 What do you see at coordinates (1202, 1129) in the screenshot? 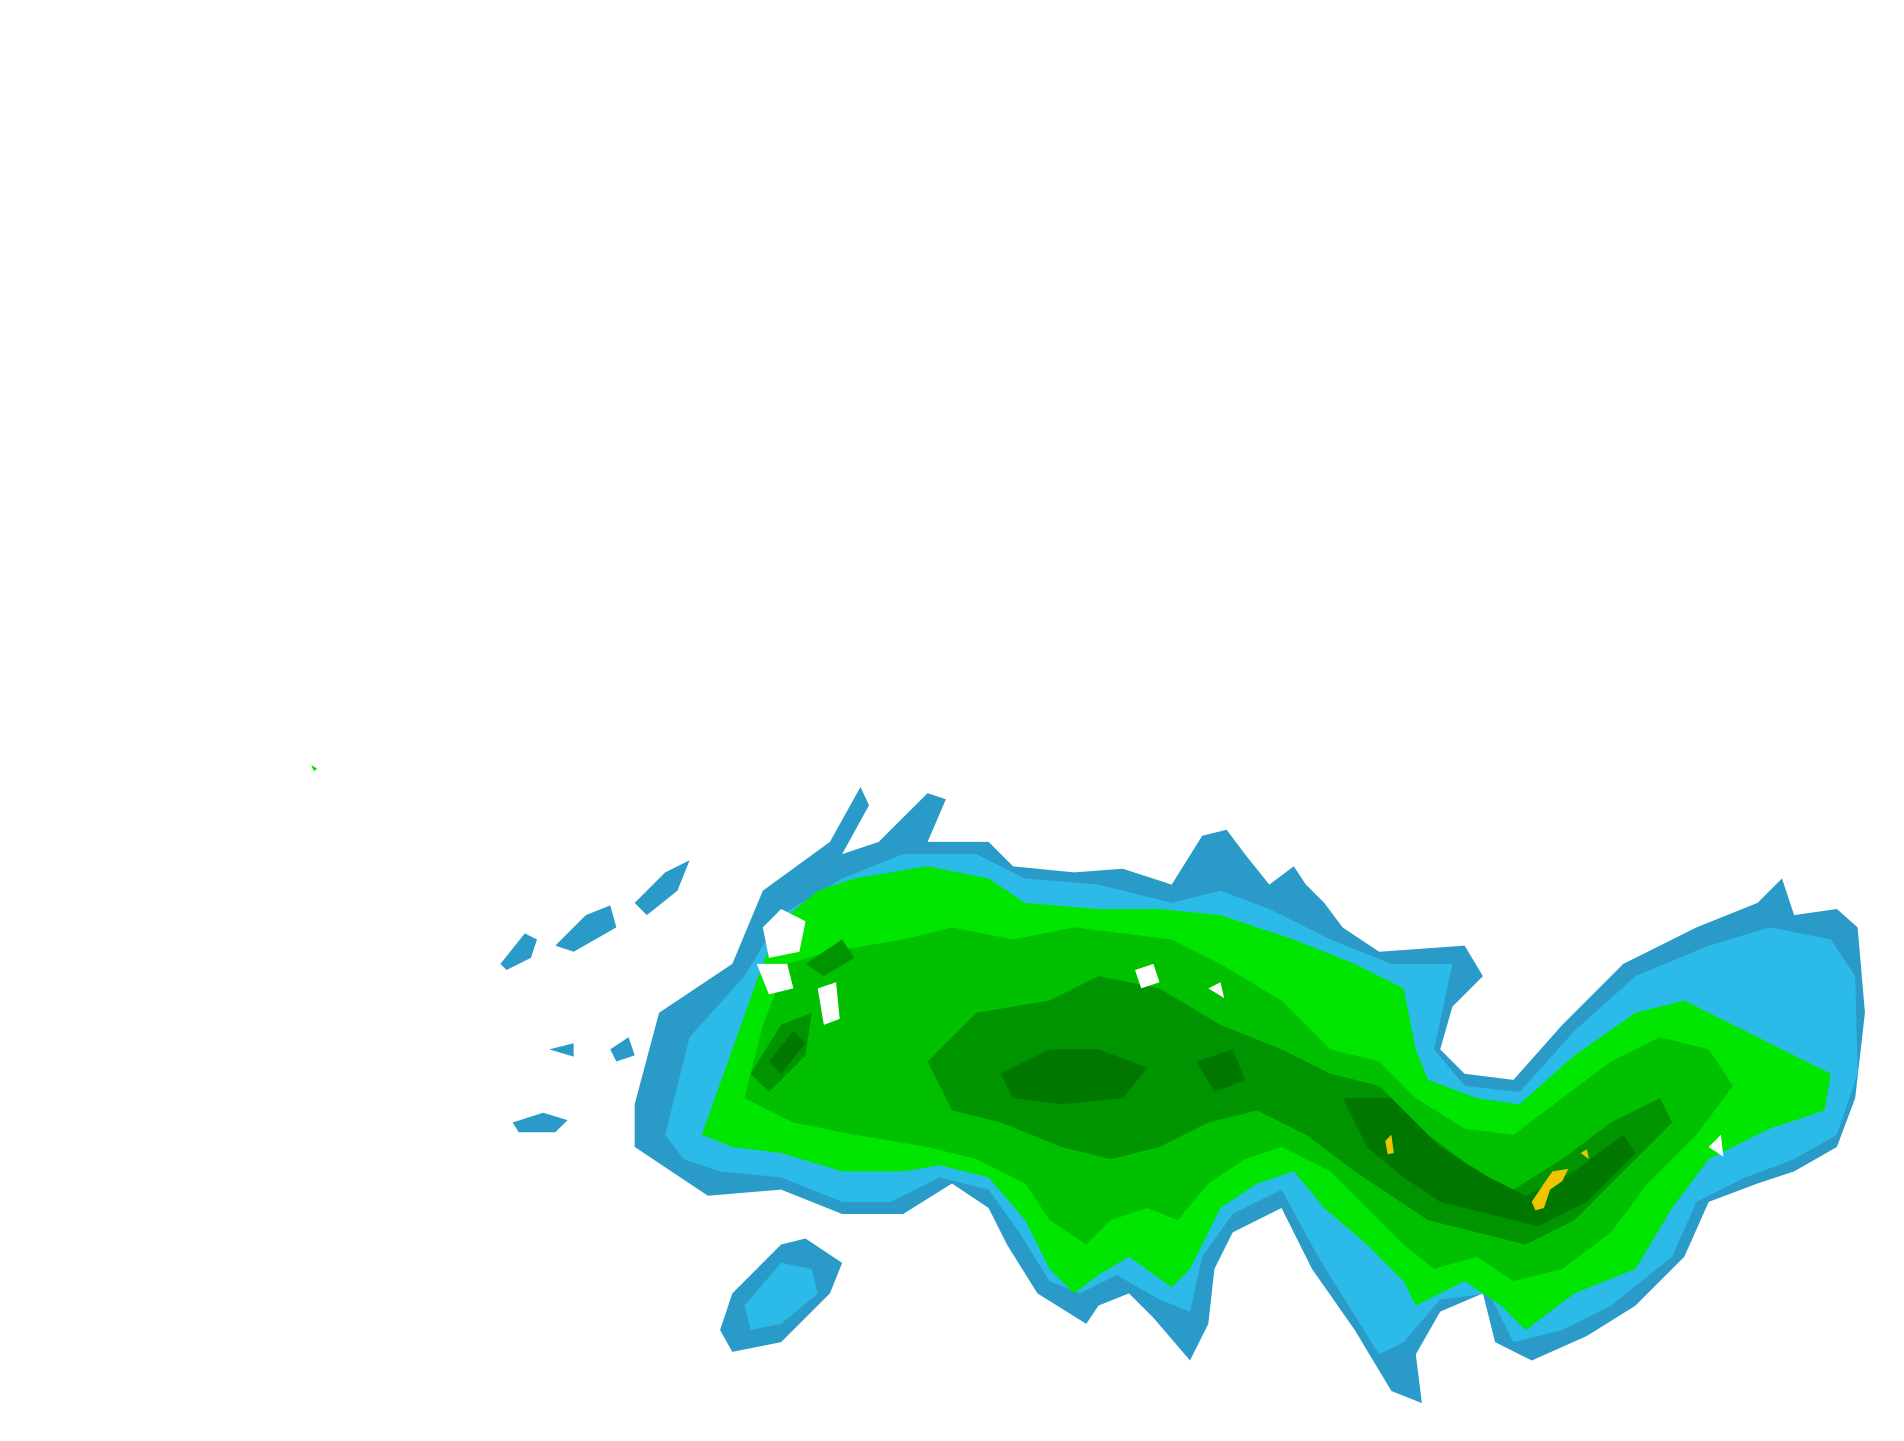
I see `echo-layer-darker-green` at bounding box center [1202, 1129].